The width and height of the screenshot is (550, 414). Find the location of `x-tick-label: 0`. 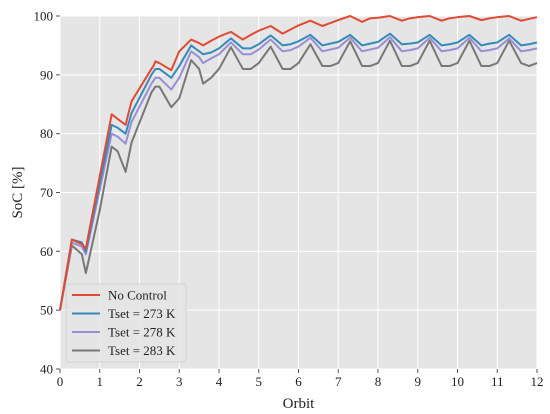

x-tick-label: 0 is located at coordinates (60, 381).